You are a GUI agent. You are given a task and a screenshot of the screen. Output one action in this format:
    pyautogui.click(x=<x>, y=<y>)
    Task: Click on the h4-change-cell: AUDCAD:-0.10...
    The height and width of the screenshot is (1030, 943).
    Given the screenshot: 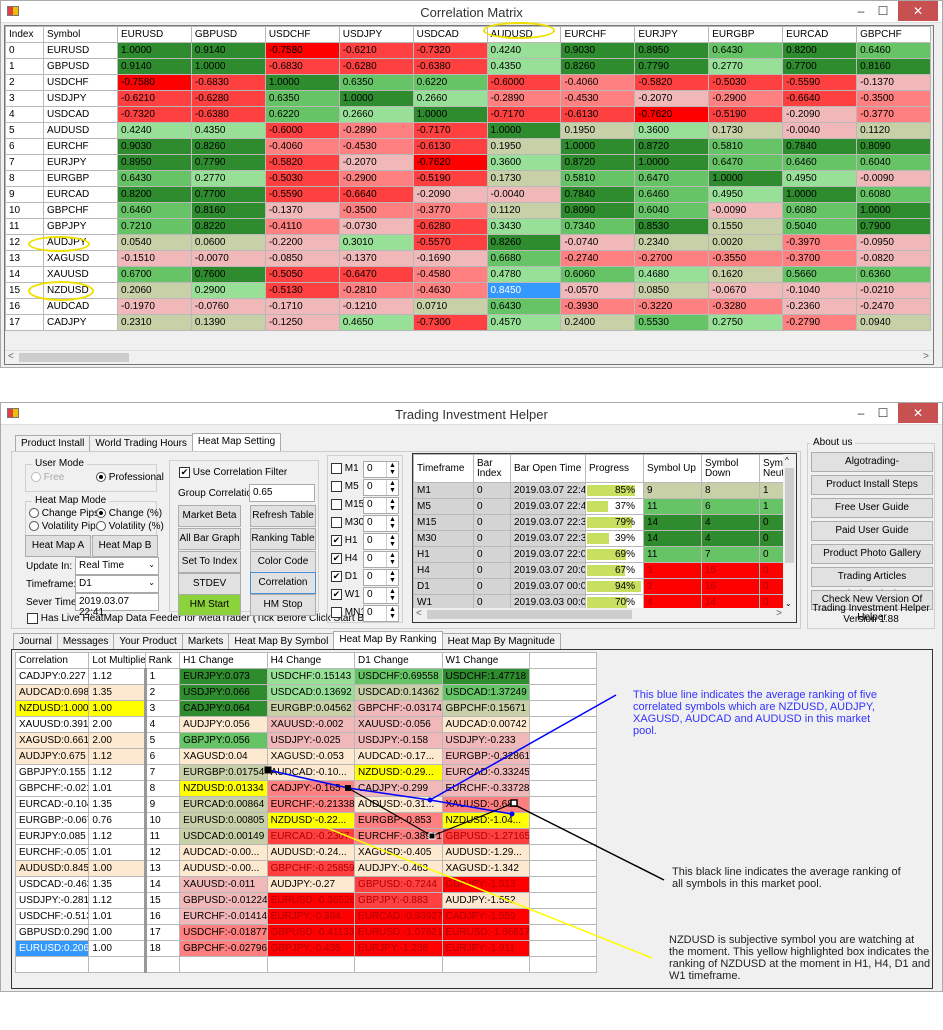 What is the action you would take?
    pyautogui.click(x=311, y=772)
    